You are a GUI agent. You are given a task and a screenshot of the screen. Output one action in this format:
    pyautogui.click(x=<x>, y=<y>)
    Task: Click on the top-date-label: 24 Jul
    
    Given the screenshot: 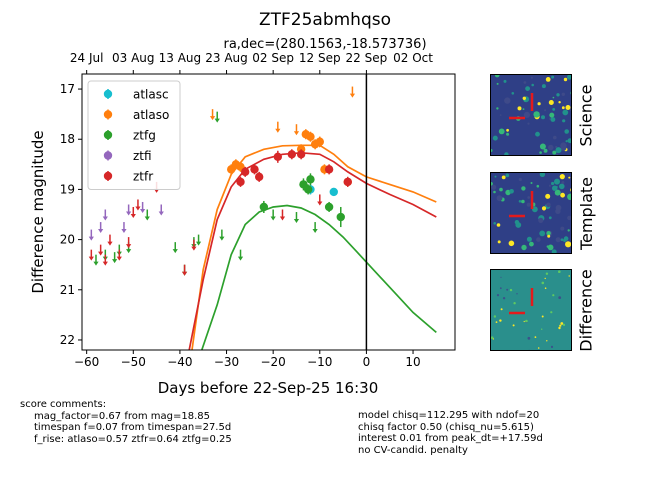 What is the action you would take?
    pyautogui.click(x=87, y=58)
    